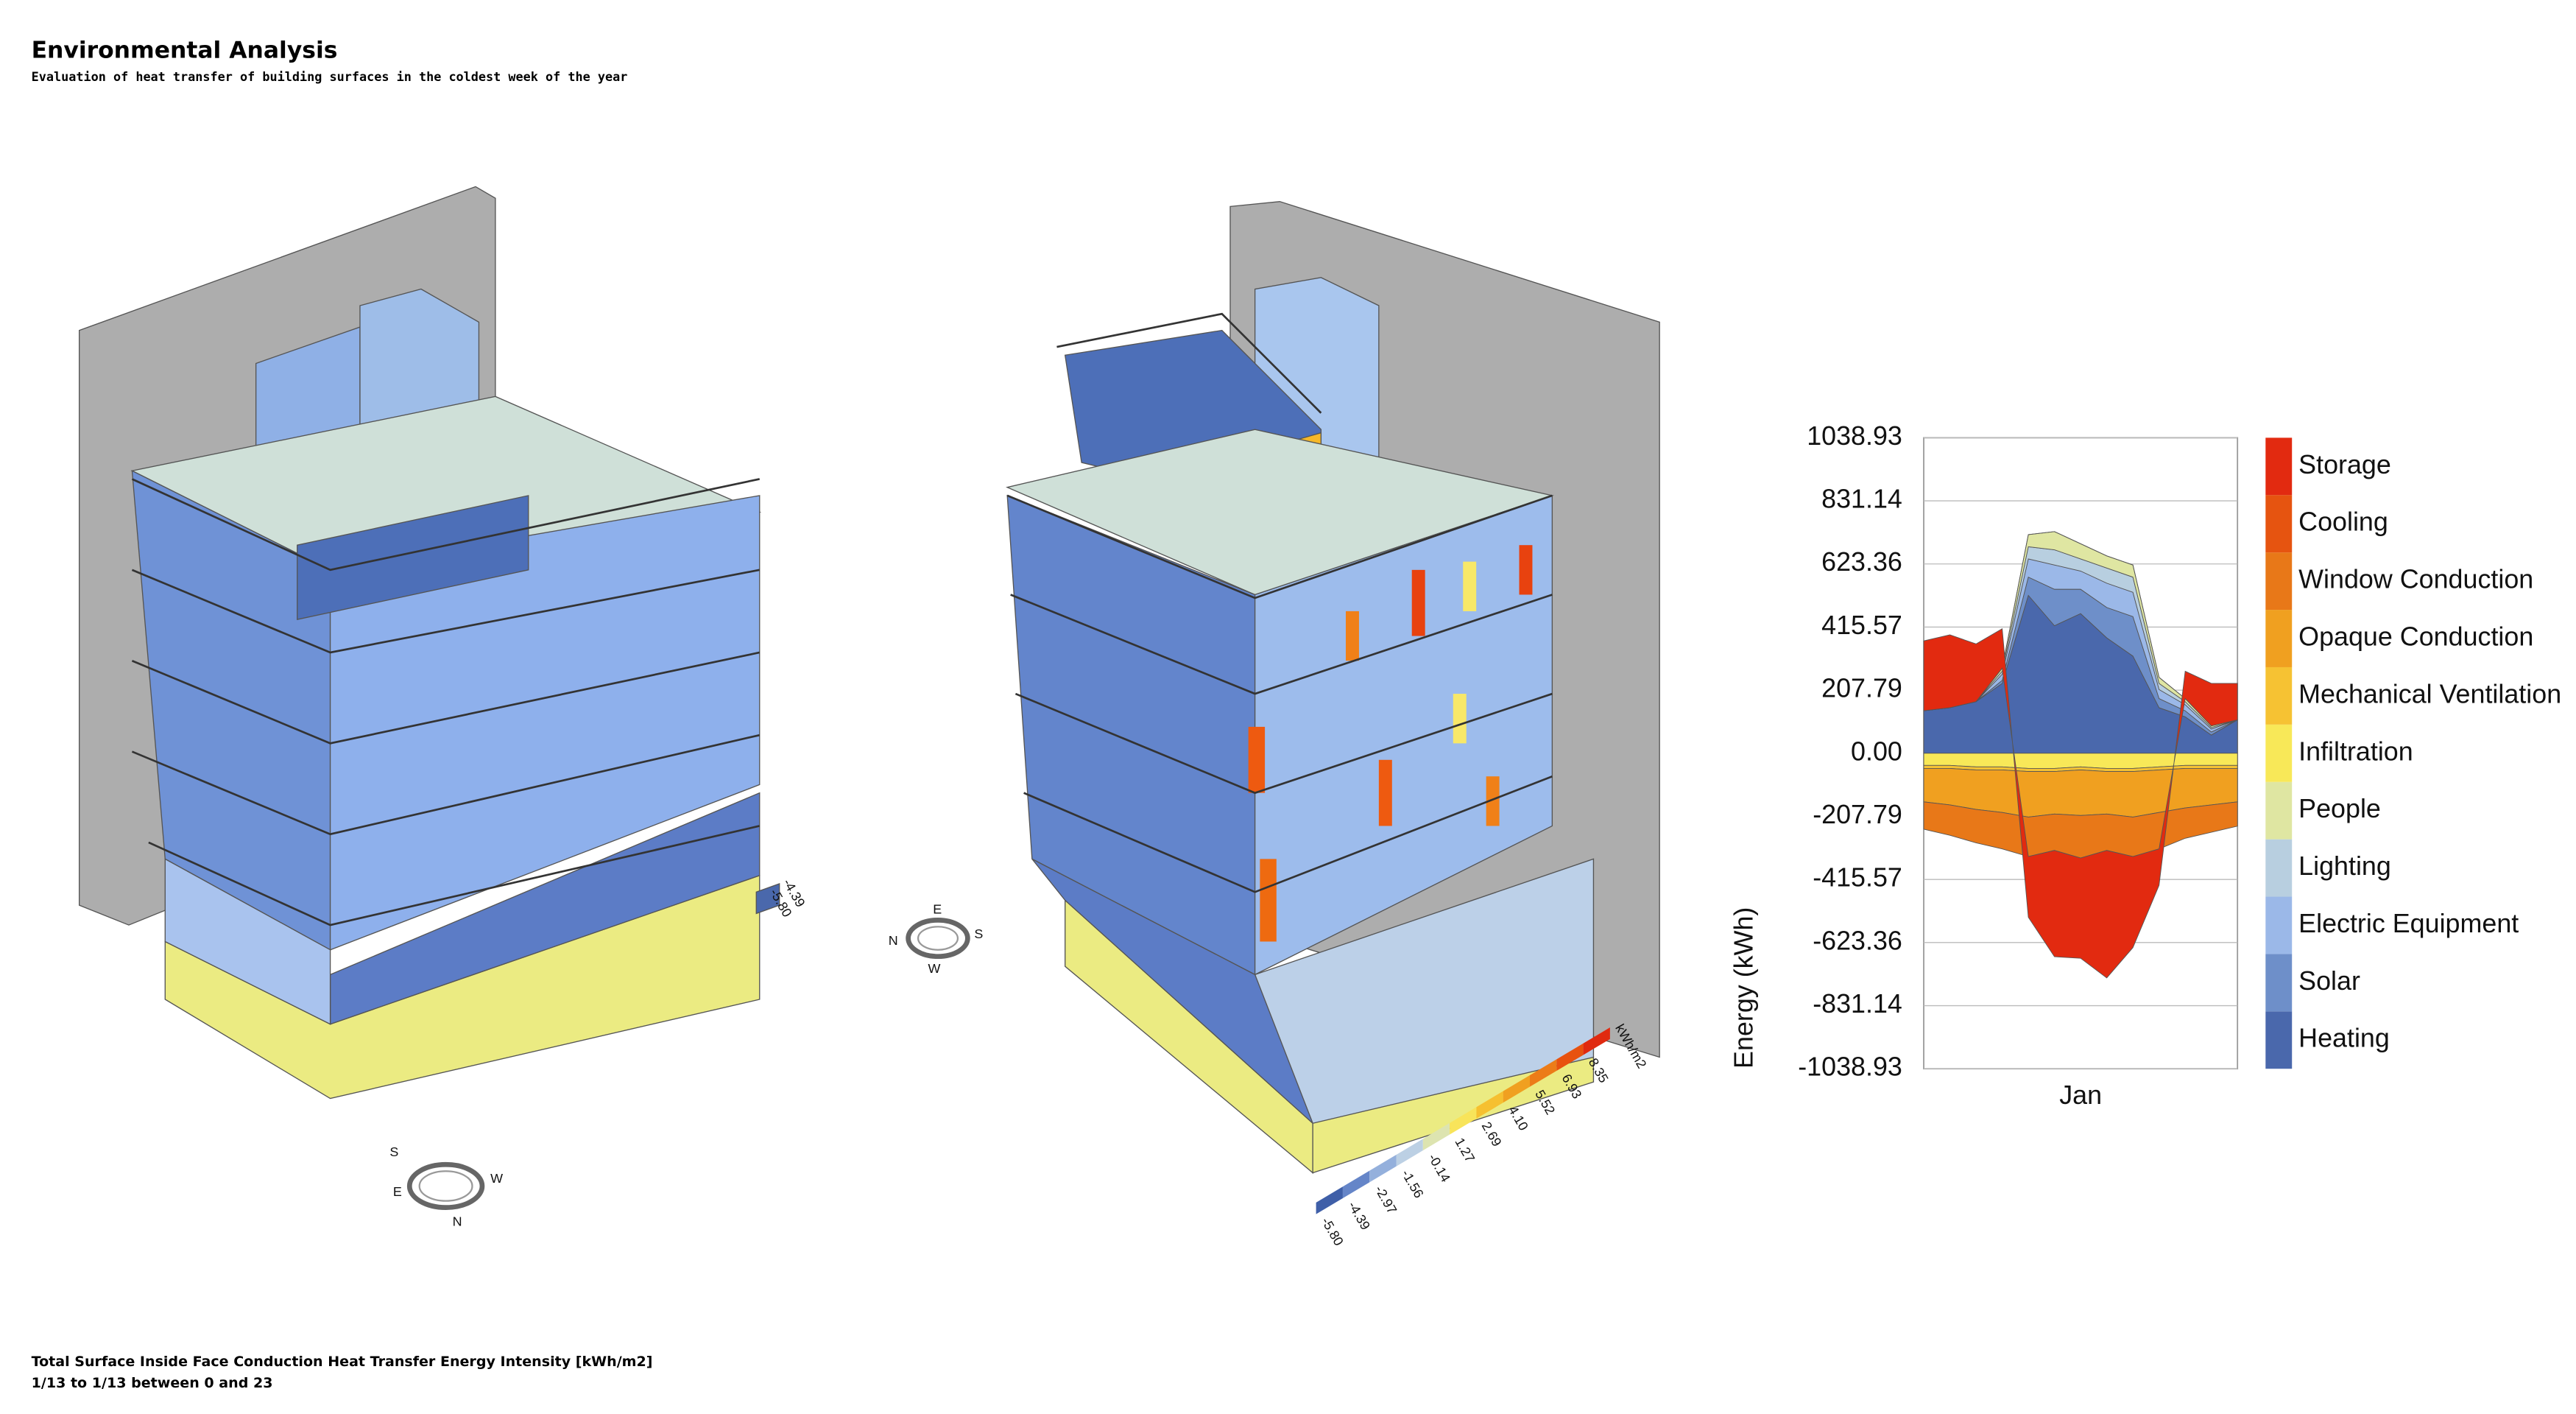 This screenshot has width=2576, height=1414. What do you see at coordinates (2344, 866) in the screenshot?
I see `legend-label: Lighting` at bounding box center [2344, 866].